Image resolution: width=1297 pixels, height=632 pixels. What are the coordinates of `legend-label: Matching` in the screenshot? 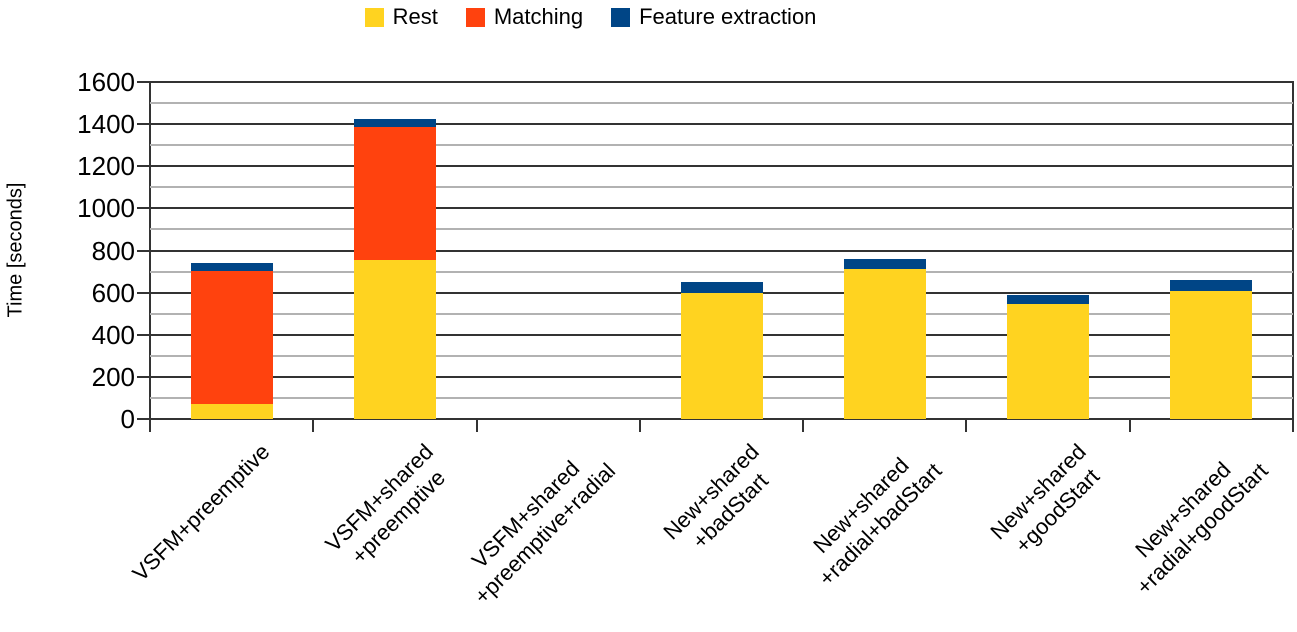 It's located at (538, 16).